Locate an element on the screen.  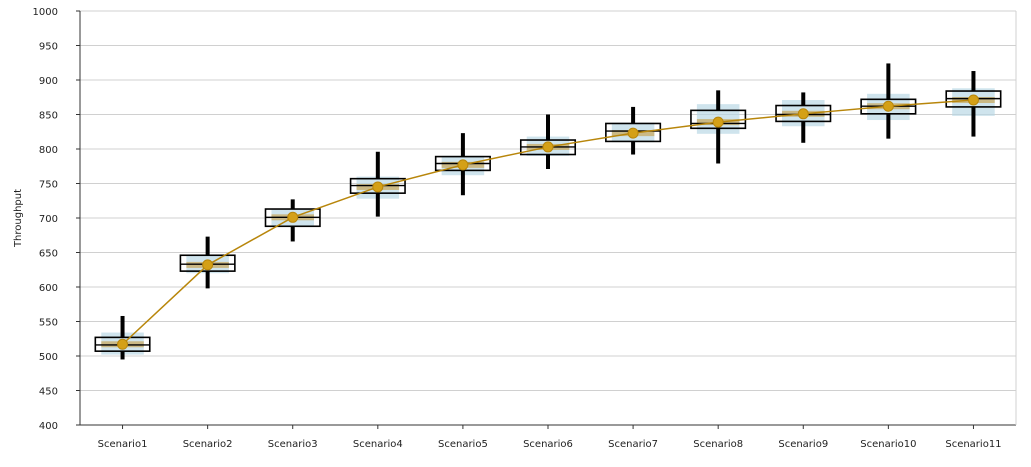
x-tick-label: Scenario10 is located at coordinates (888, 444).